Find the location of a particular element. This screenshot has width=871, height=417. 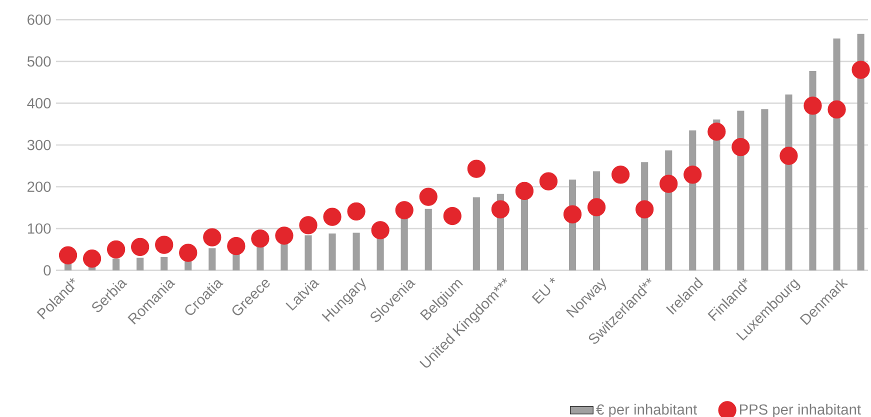

y-tick-label: 500 is located at coordinates (39, 61).